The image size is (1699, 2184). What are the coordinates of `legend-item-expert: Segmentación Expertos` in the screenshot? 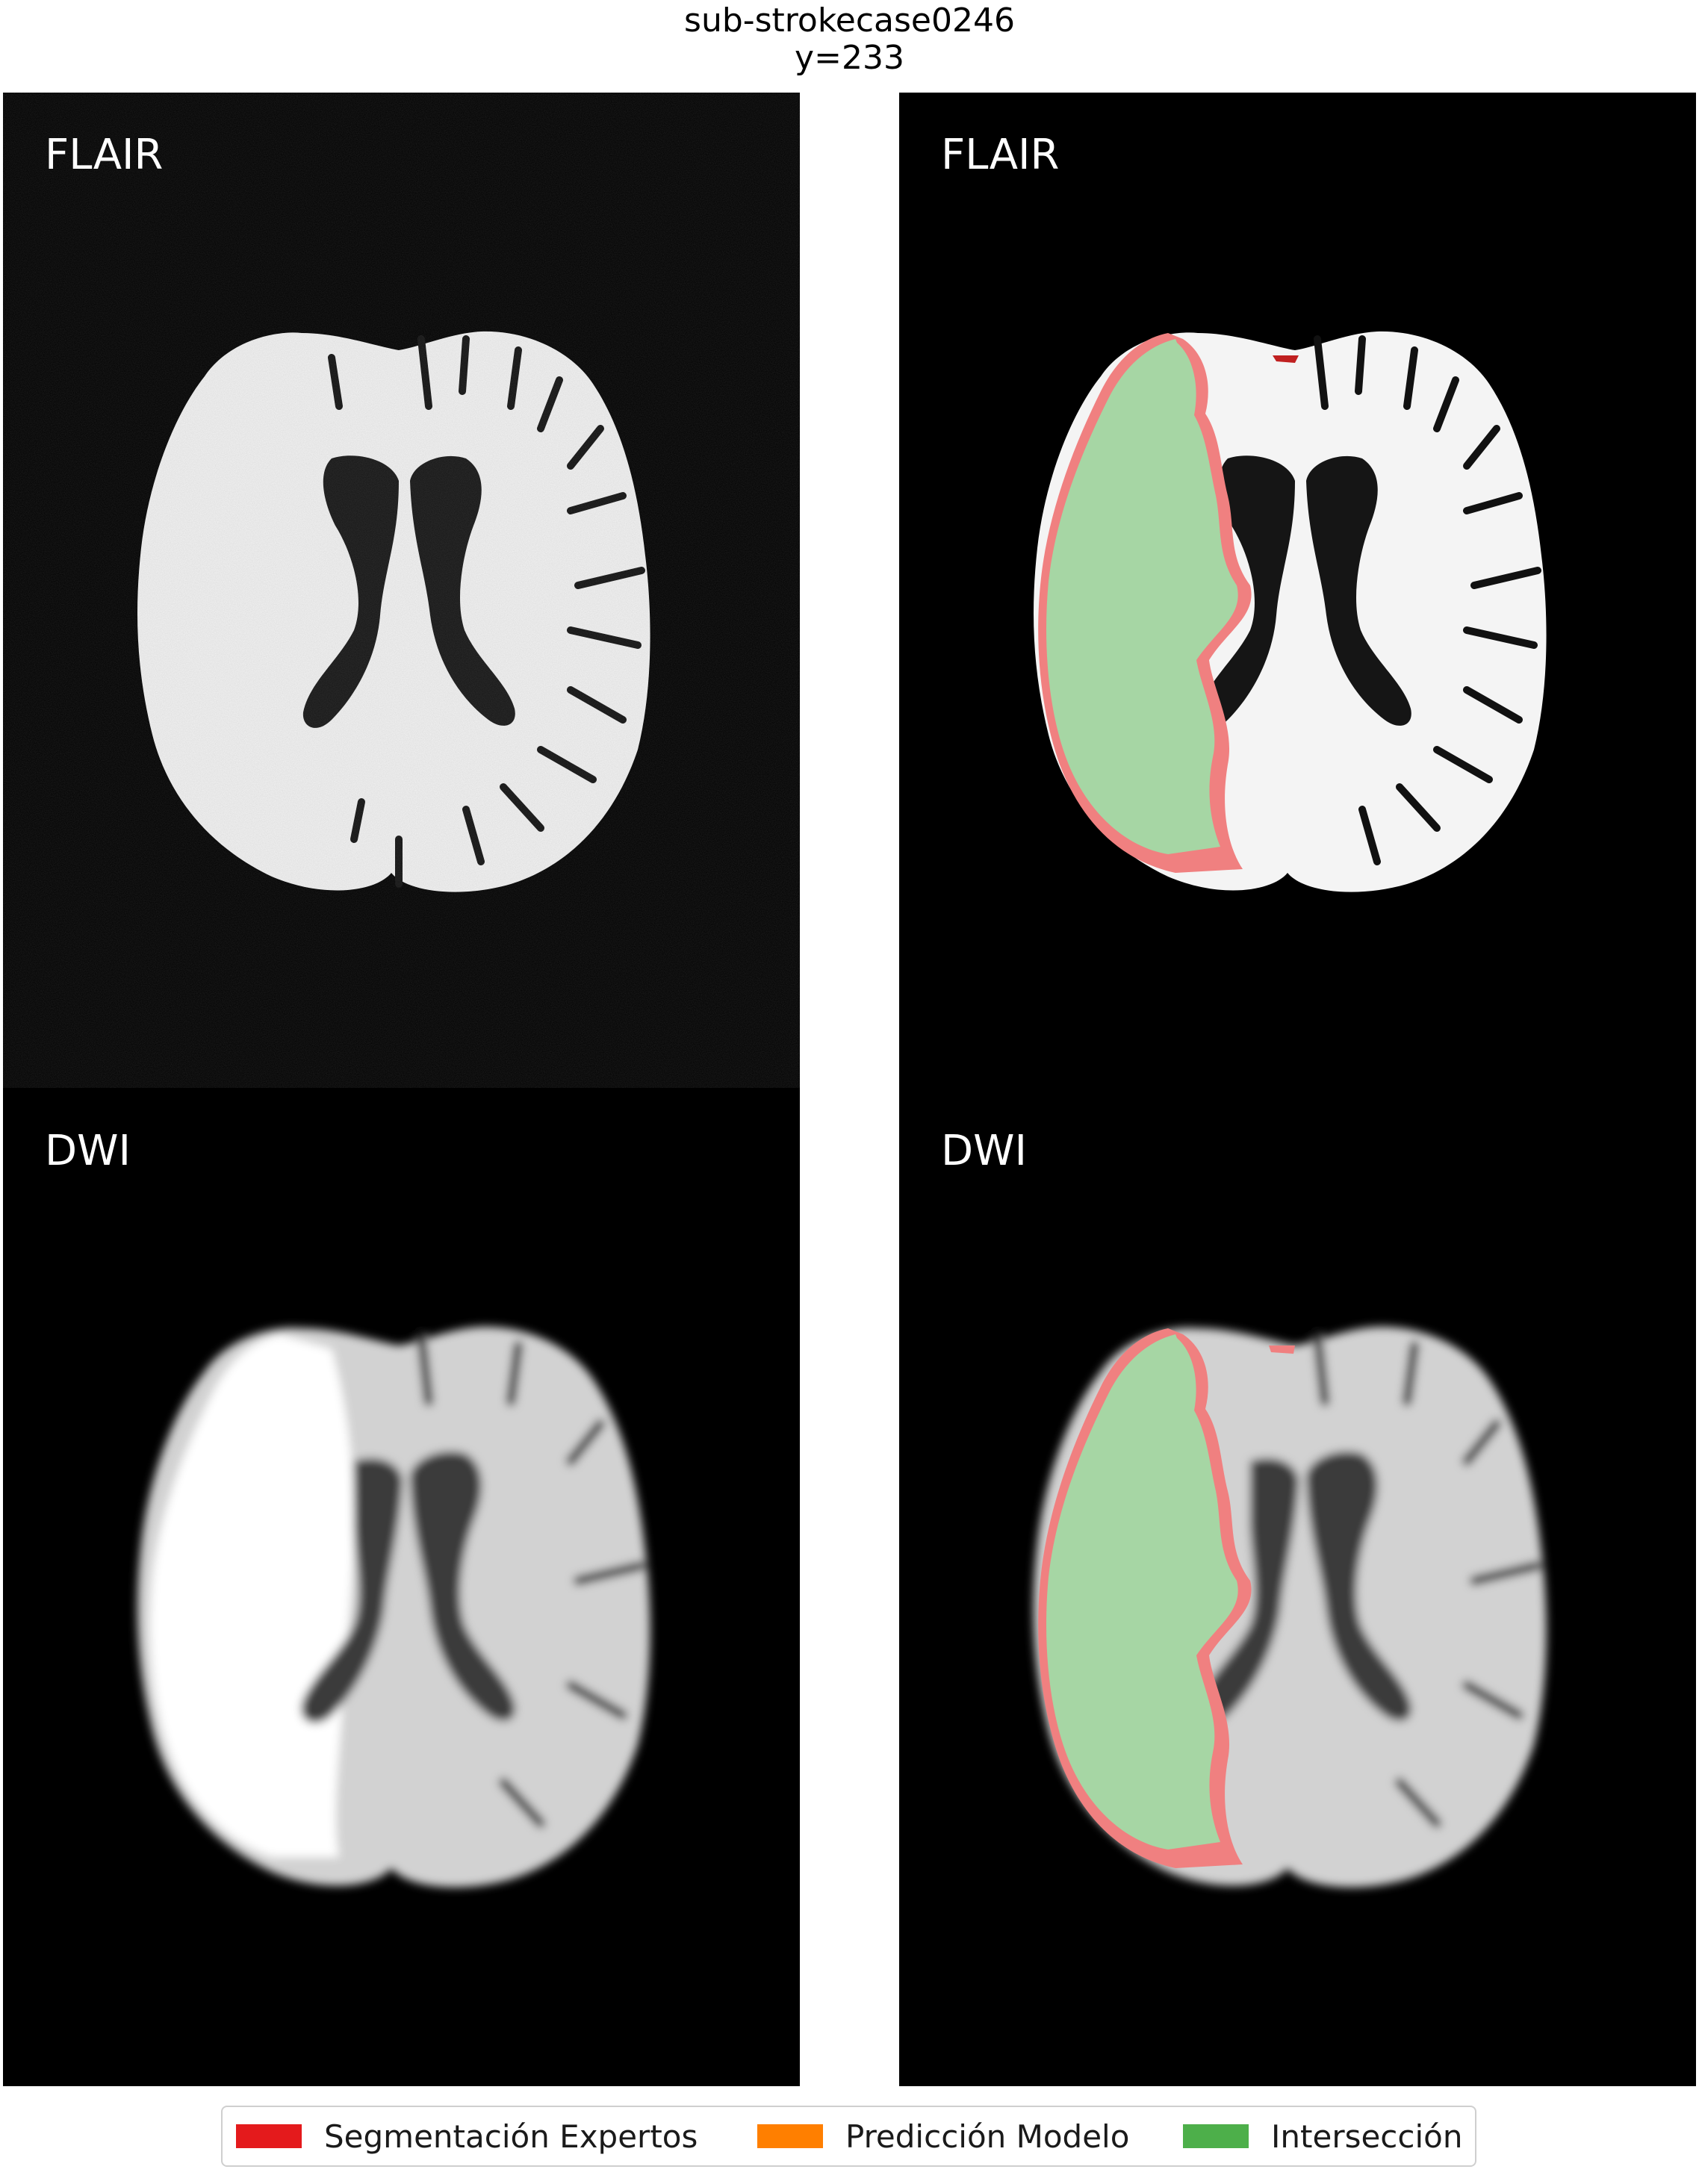 It's located at (467, 2136).